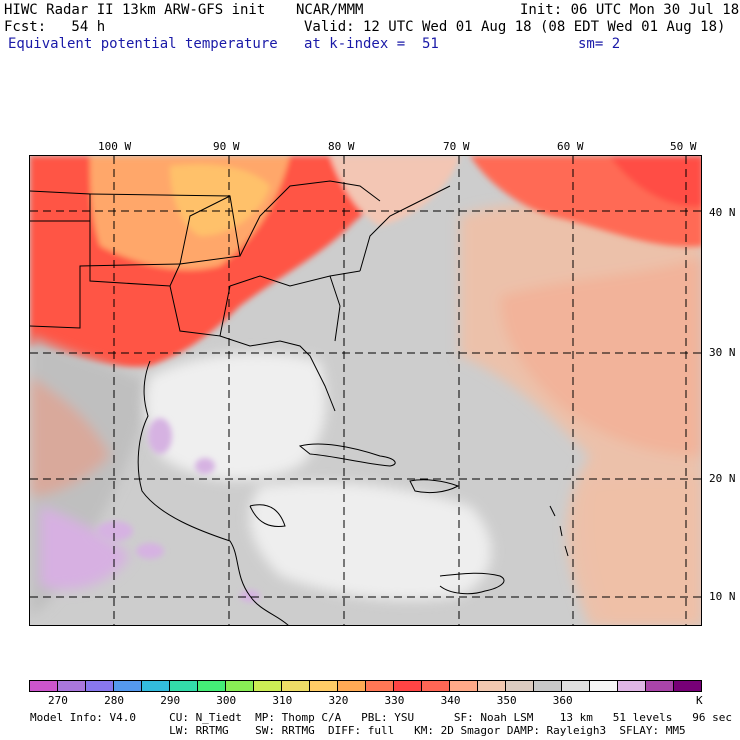 The width and height of the screenshot is (740, 740). What do you see at coordinates (699, 700) in the screenshot?
I see `colorbar-unit: K` at bounding box center [699, 700].